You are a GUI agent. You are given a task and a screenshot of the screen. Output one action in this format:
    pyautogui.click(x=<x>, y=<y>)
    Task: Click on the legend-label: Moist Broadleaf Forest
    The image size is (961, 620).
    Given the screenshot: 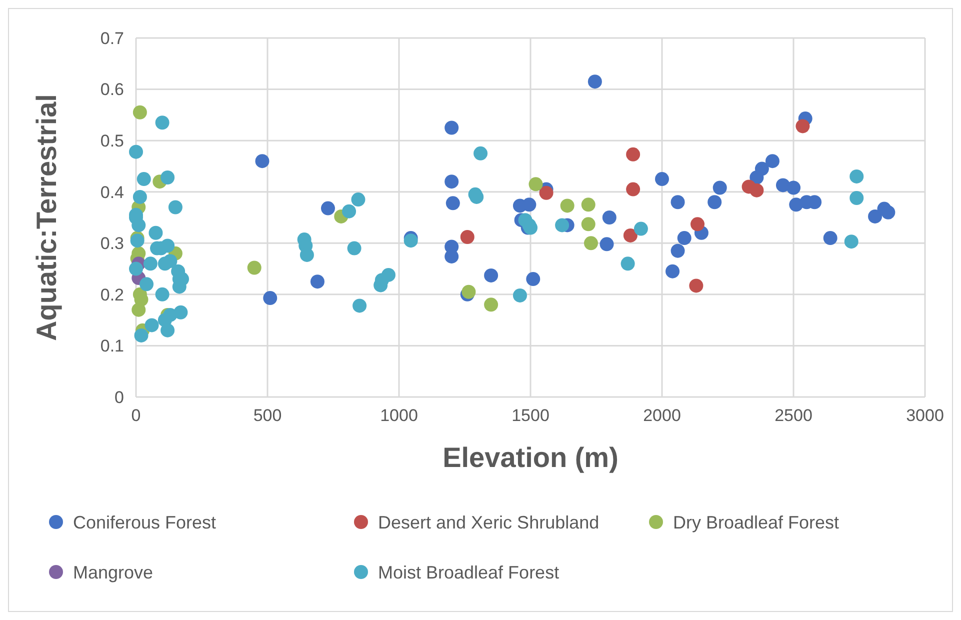 What is the action you would take?
    pyautogui.click(x=469, y=572)
    